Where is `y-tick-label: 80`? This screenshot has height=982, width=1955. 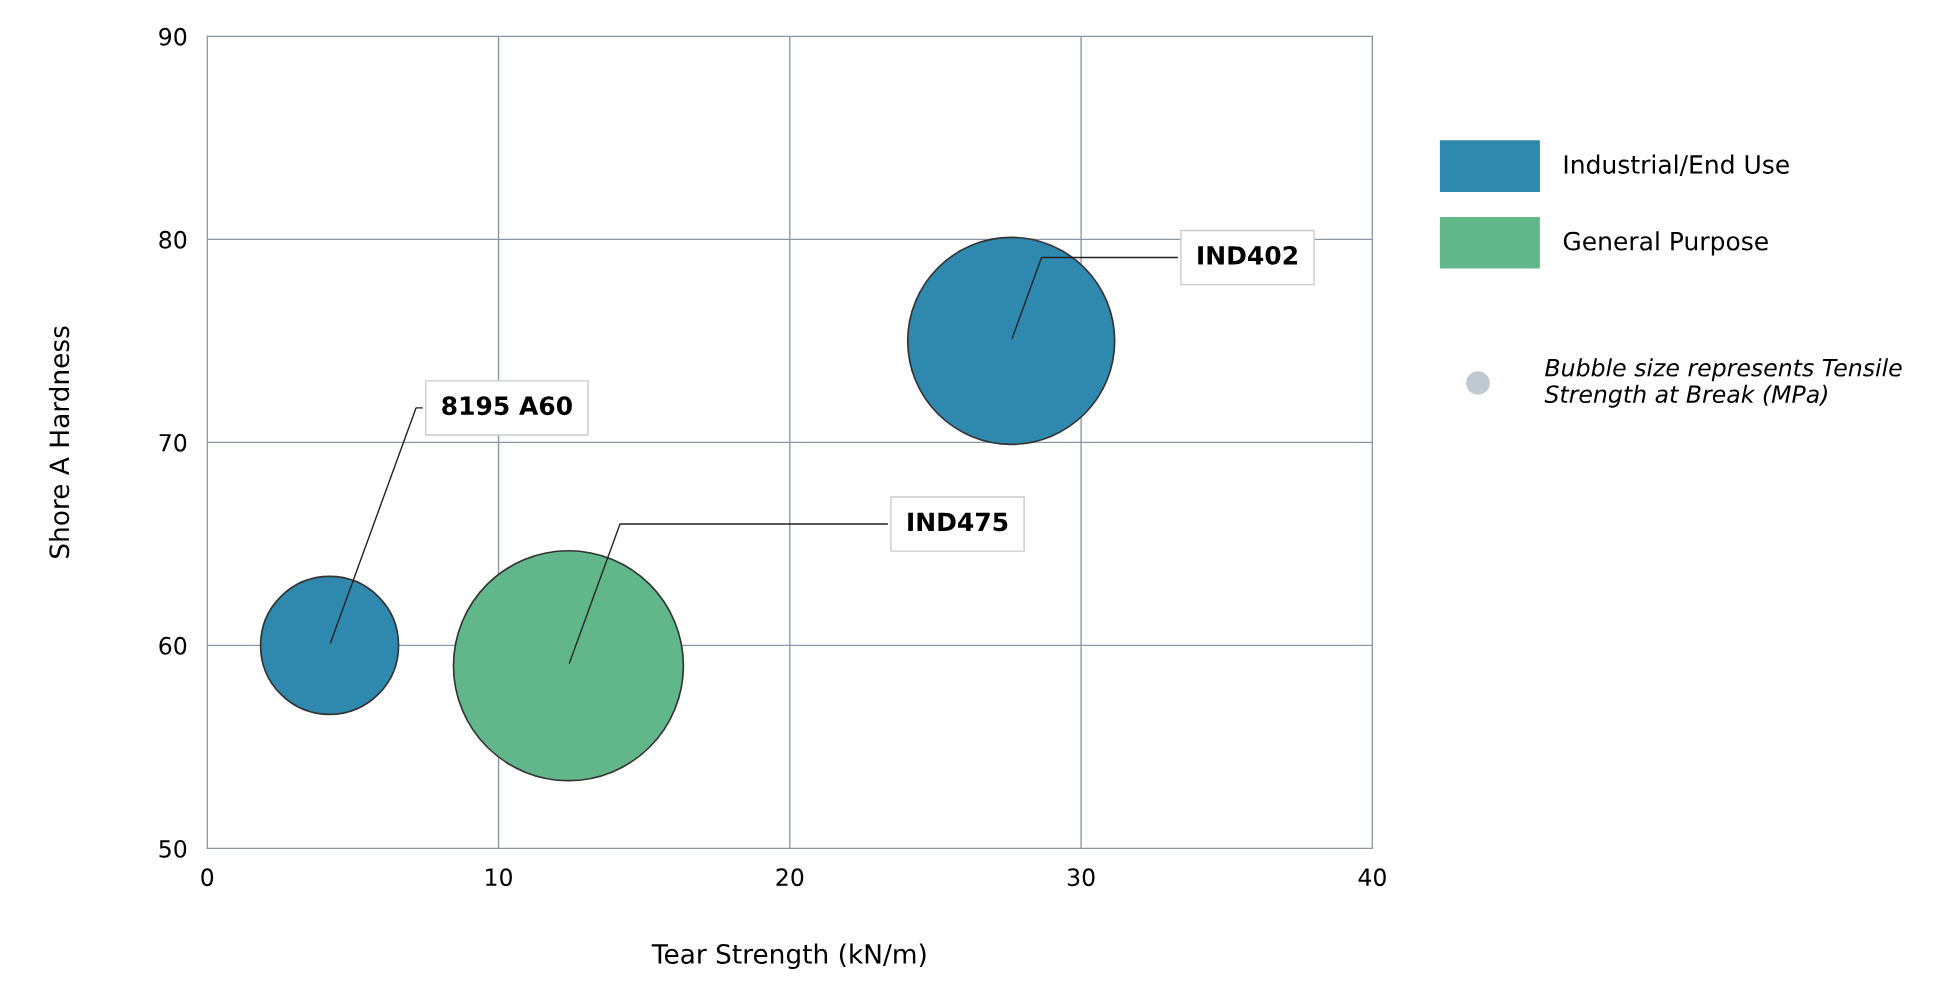
y-tick-label: 80 is located at coordinates (173, 239).